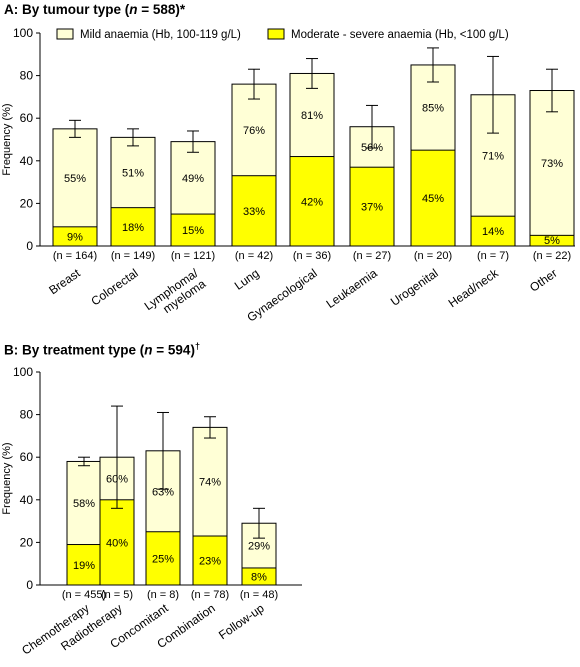 The height and width of the screenshot is (667, 580). Describe the element at coordinates (84, 595) in the screenshot. I see `panel-b-n-label: (n = 455)` at that location.